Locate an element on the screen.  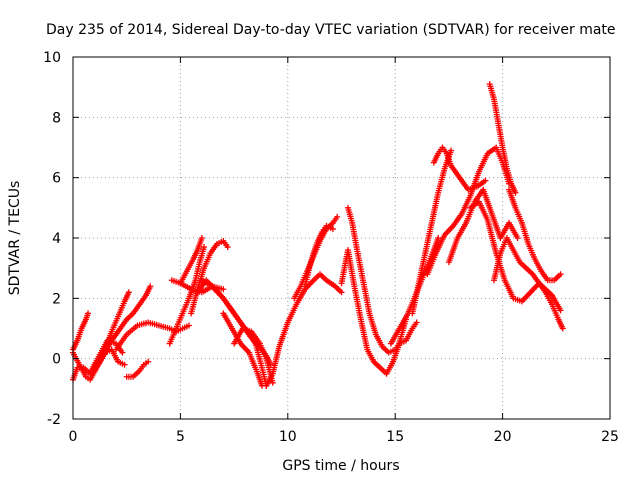
y-tick-label: 6 is located at coordinates (56, 179).